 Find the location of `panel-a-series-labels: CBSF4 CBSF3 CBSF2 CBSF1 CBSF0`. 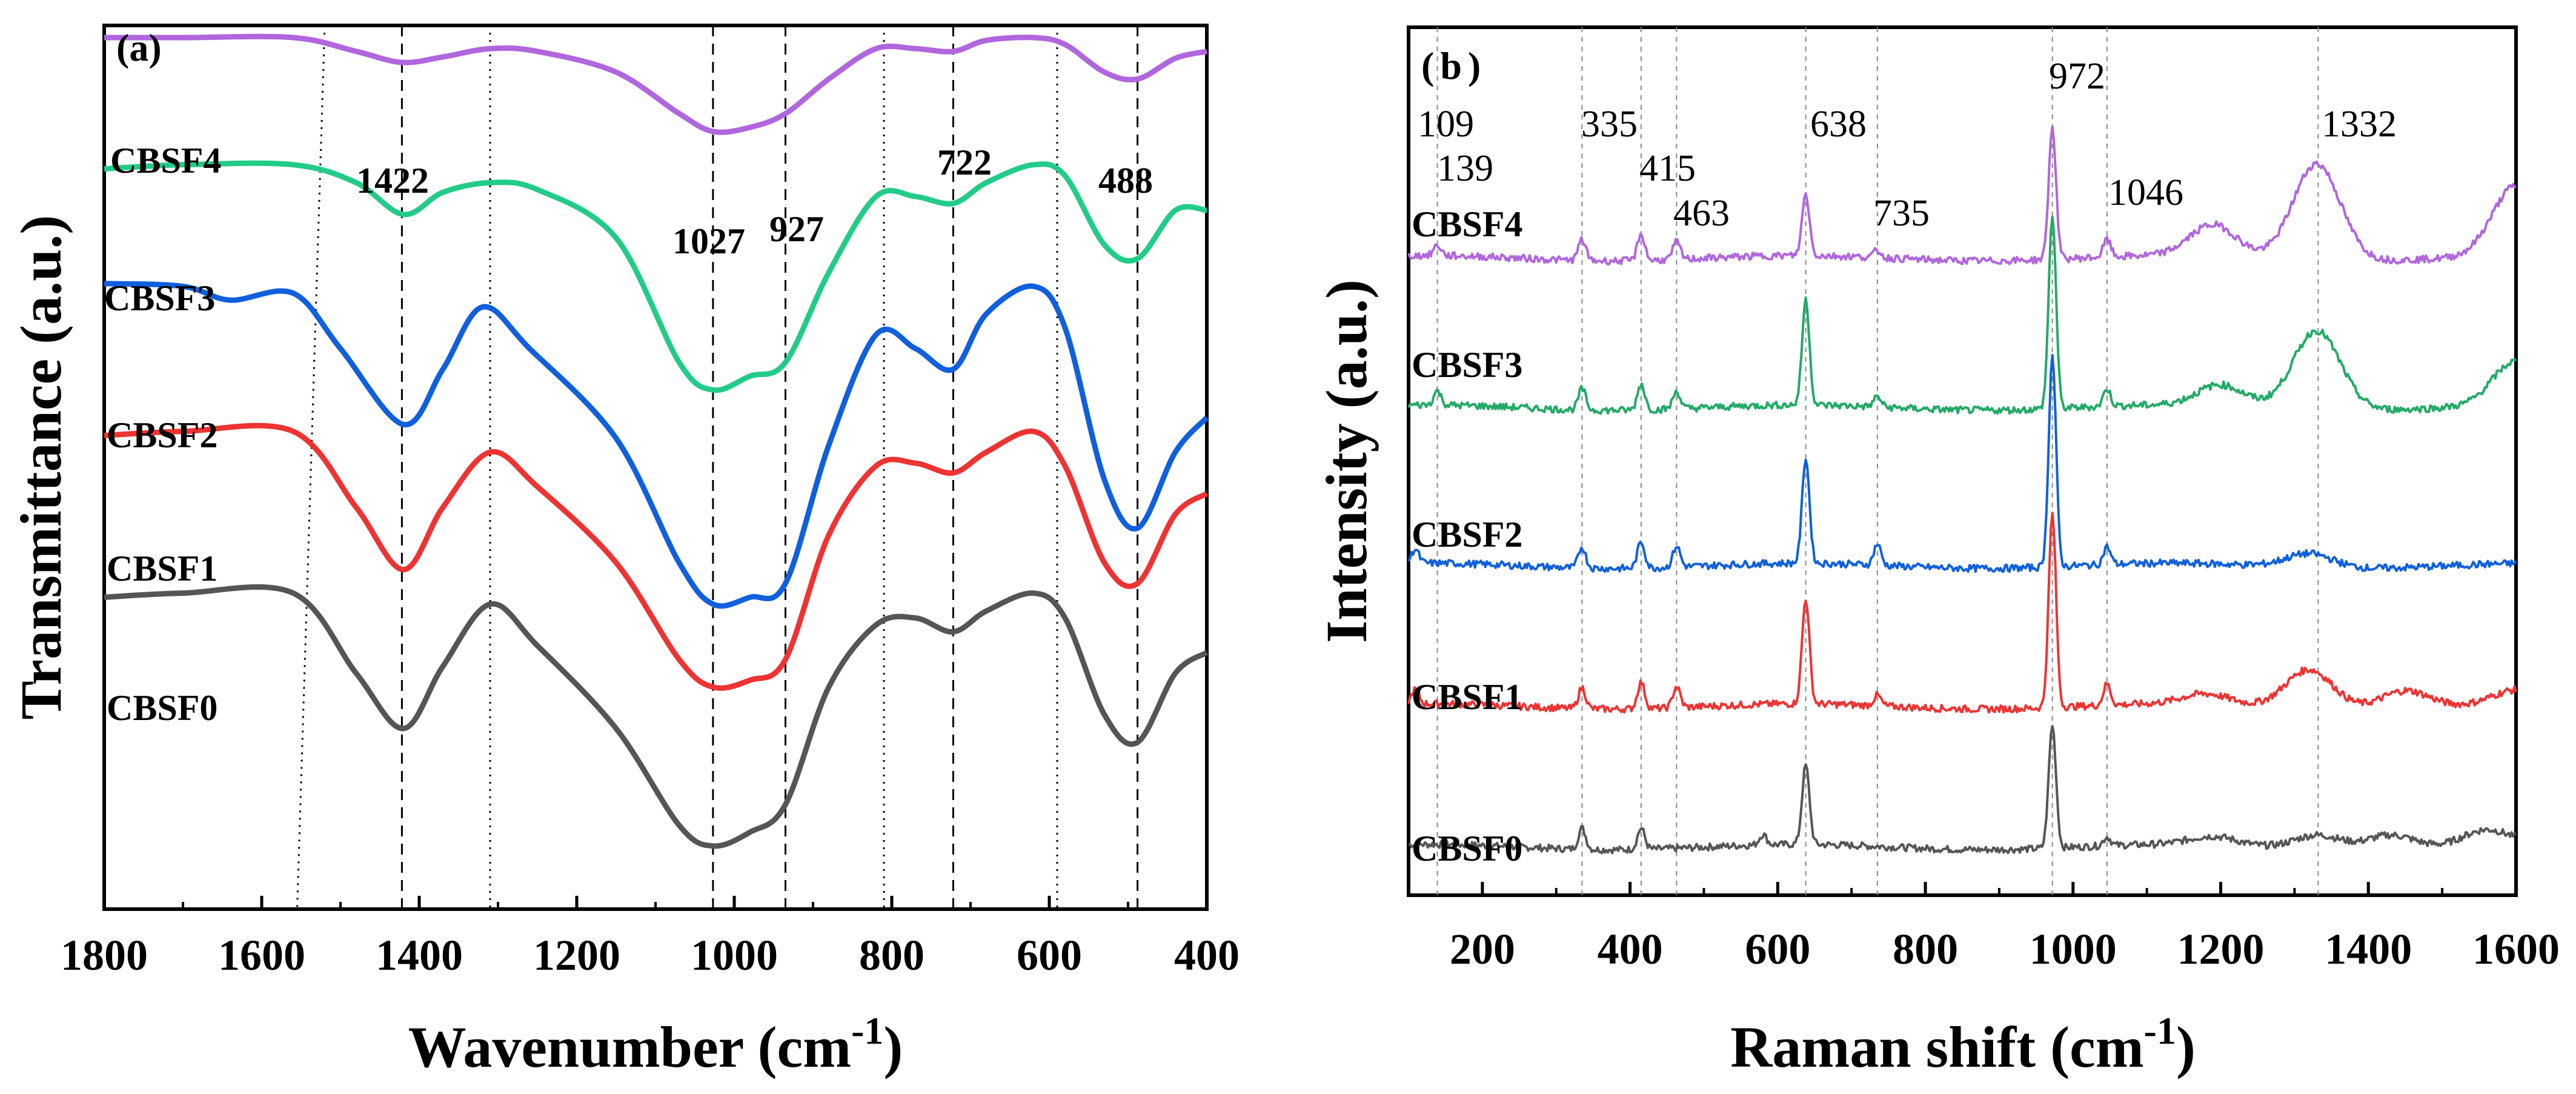

panel-a-series-labels: CBSF4 CBSF3 CBSF2 CBSF1 CBSF0 is located at coordinates (162, 435).